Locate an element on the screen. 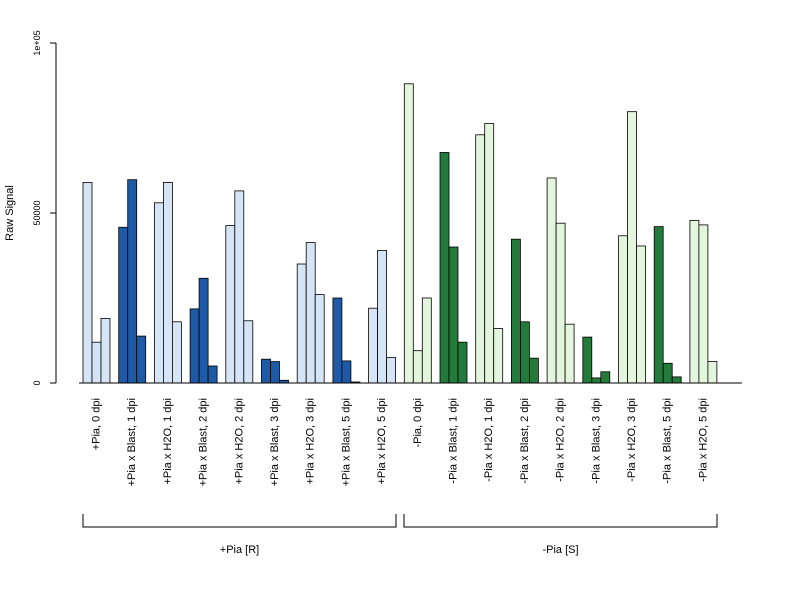 The height and width of the screenshot is (600, 800). y-tick-label: 0 is located at coordinates (37, 382).